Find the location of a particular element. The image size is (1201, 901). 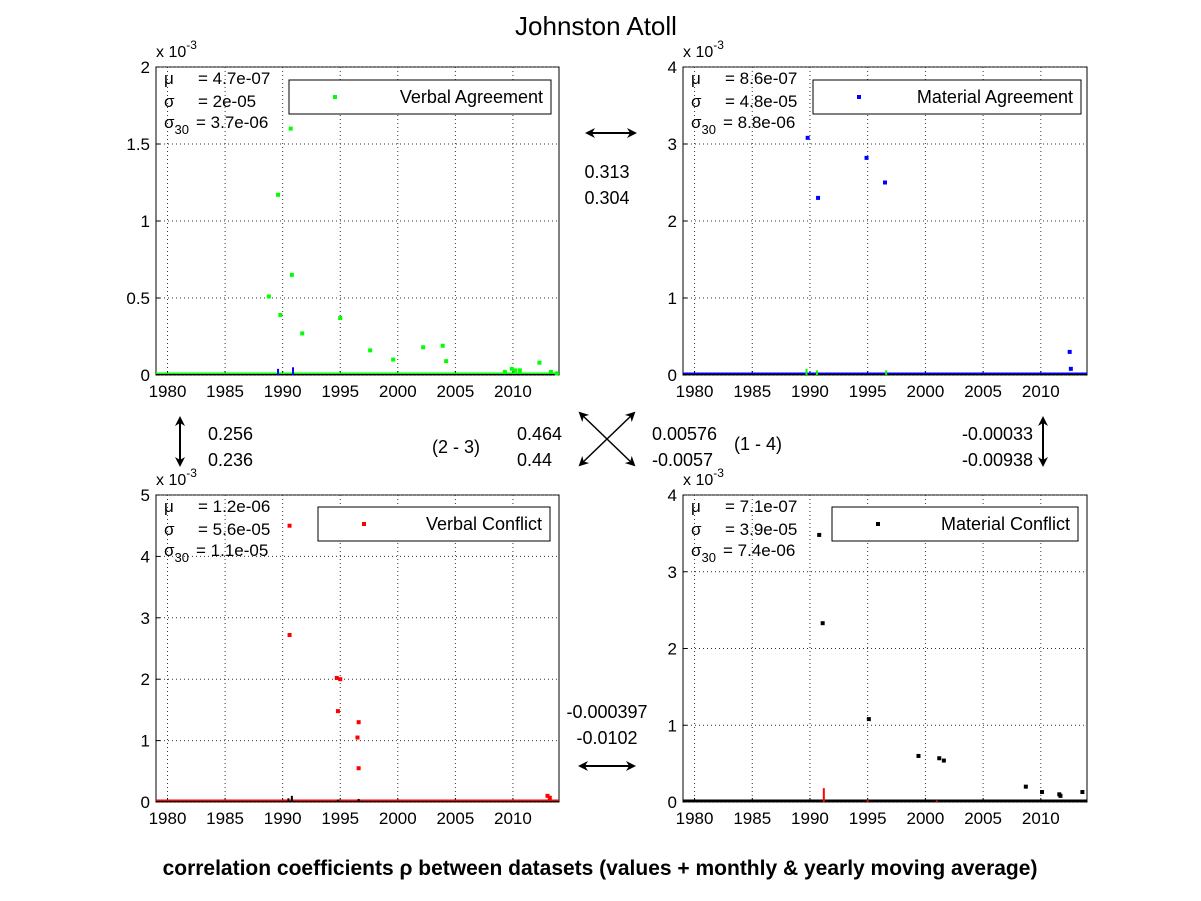

corr-bottom-value-2: -0.0102 is located at coordinates (606, 738).